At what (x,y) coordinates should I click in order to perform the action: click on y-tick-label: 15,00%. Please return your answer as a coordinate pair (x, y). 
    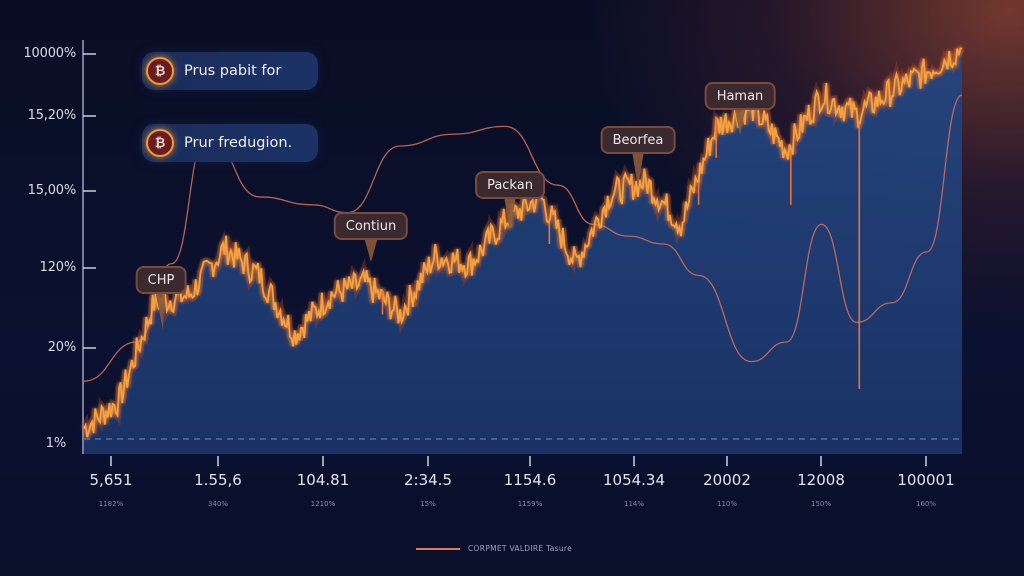
    Looking at the image, I should click on (52, 190).